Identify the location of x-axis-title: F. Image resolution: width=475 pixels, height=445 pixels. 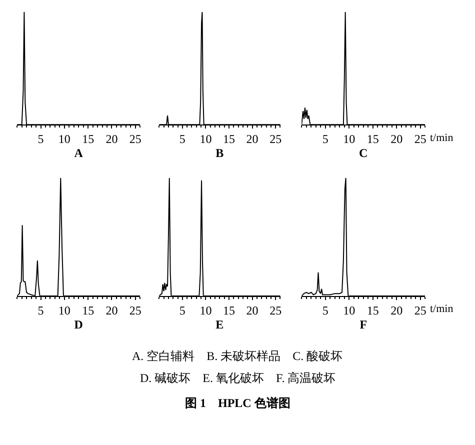
(364, 324).